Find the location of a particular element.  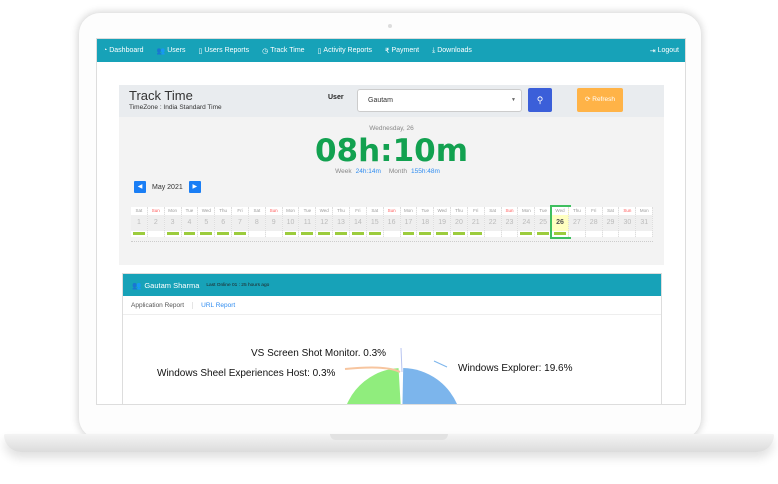

calendar-day: Wed 19 is located at coordinates (443, 222).